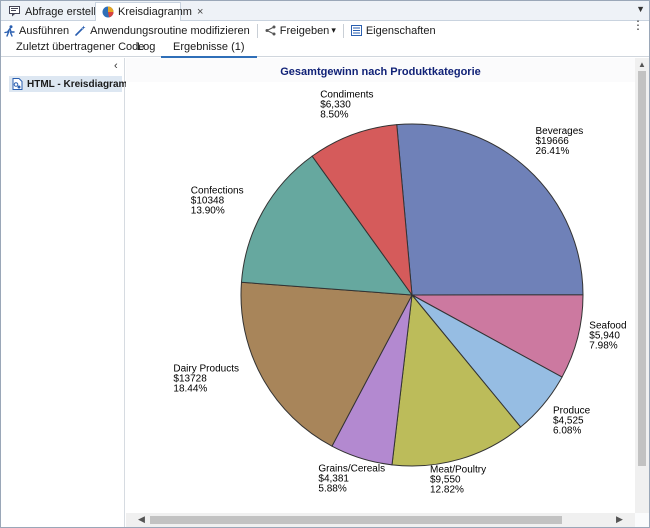 This screenshot has width=650, height=528. What do you see at coordinates (304, 30) in the screenshot?
I see `share-label: Freigeben` at bounding box center [304, 30].